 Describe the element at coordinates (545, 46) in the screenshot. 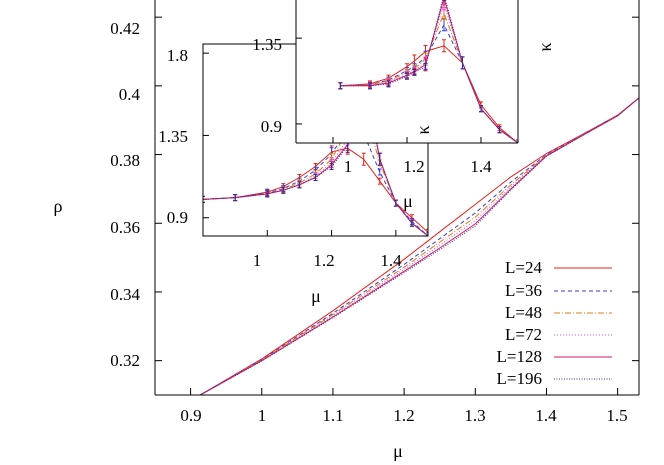

I see `inset-2-y-axis-label: κ` at that location.